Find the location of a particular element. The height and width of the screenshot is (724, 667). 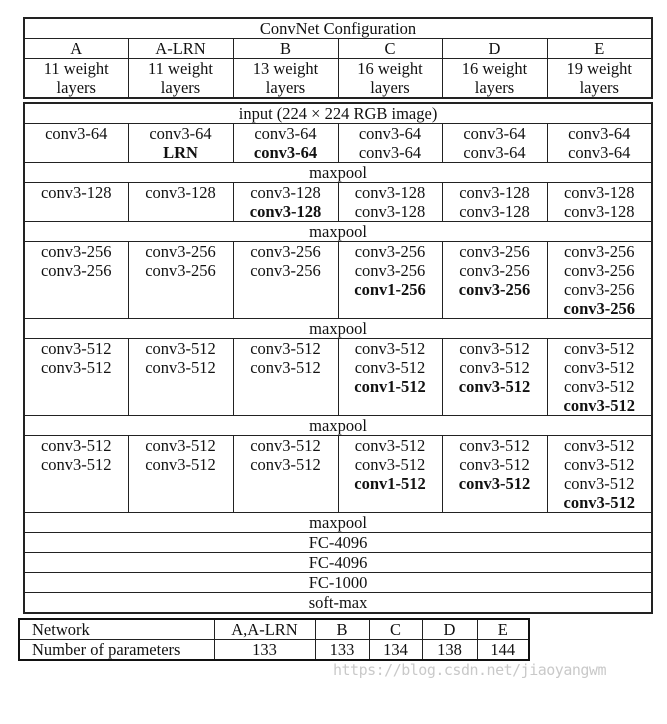

config-depth: 11 weight layers is located at coordinates (76, 78).